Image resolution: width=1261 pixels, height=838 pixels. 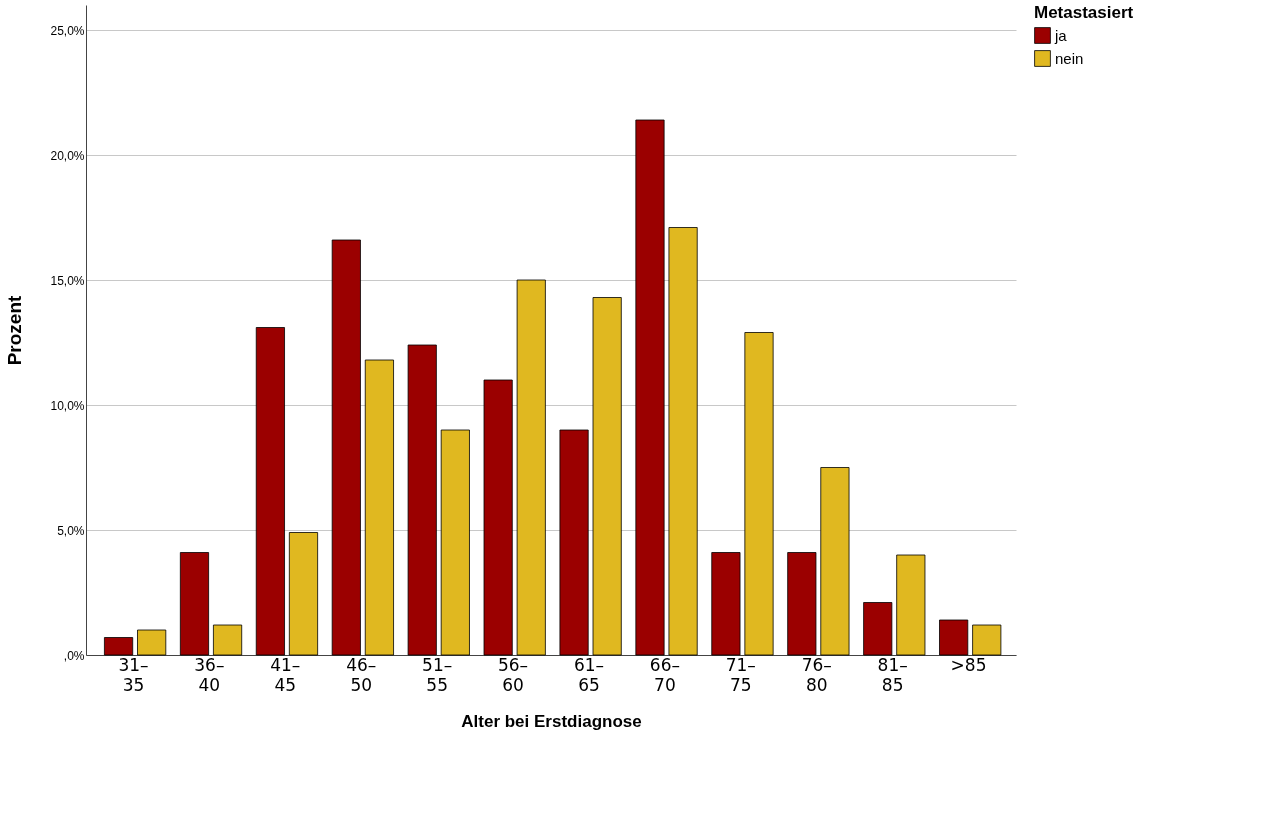 What do you see at coordinates (551, 721) in the screenshot?
I see `x-axis-title: Alter bei Erstdiagnose` at bounding box center [551, 721].